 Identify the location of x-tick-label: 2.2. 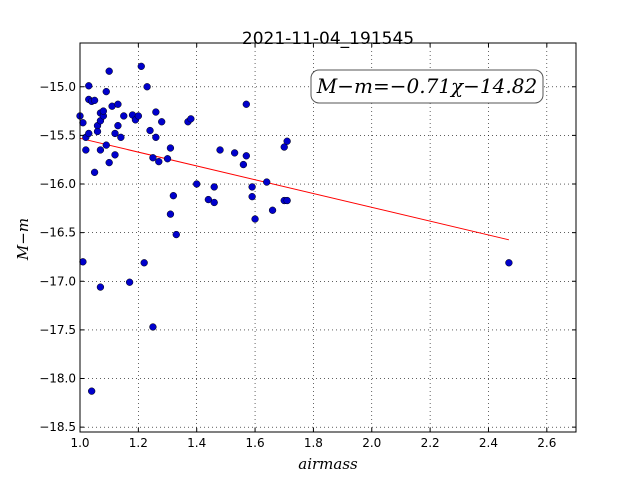
(430, 443).